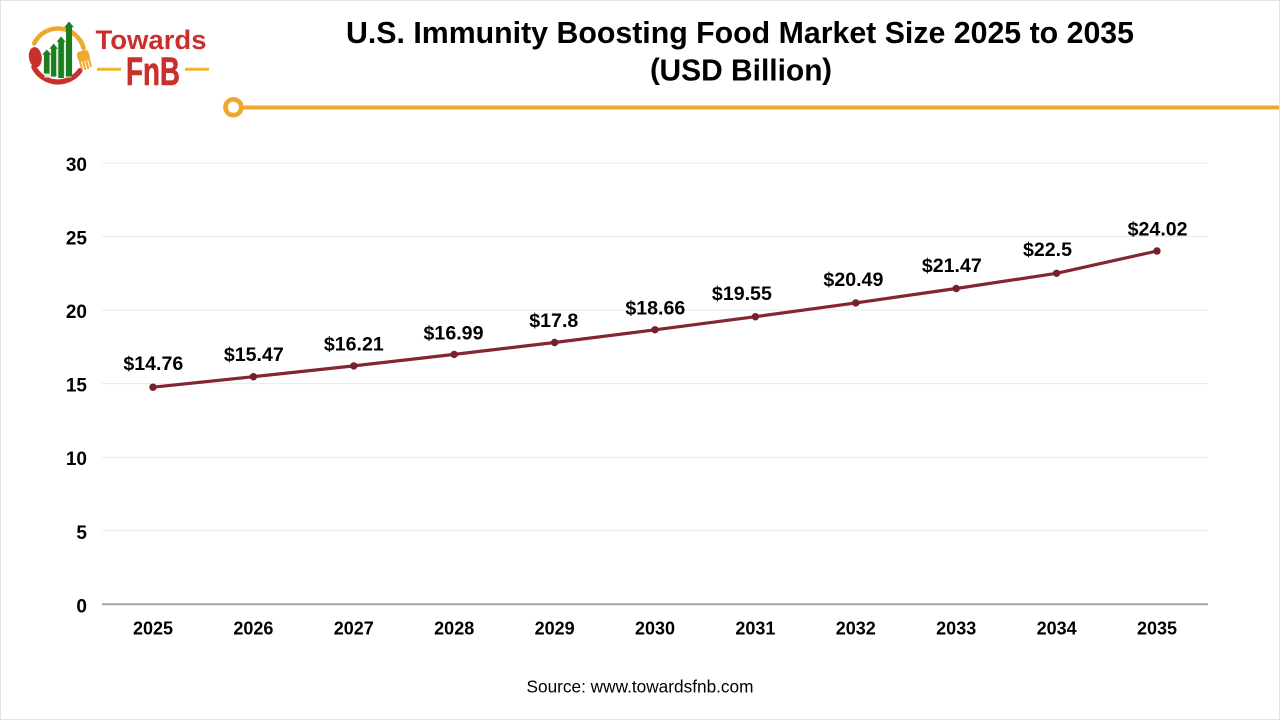 The height and width of the screenshot is (720, 1280). What do you see at coordinates (354, 345) in the screenshot?
I see `svg-text: $16.21` at bounding box center [354, 345].